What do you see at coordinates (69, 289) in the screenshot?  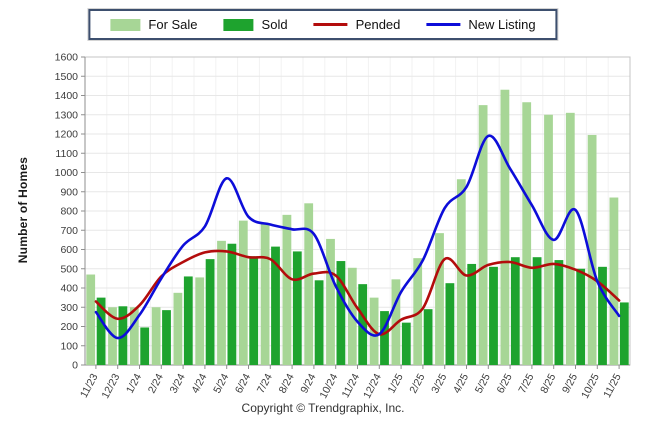 I see `y-tick-label: 400` at bounding box center [69, 289].